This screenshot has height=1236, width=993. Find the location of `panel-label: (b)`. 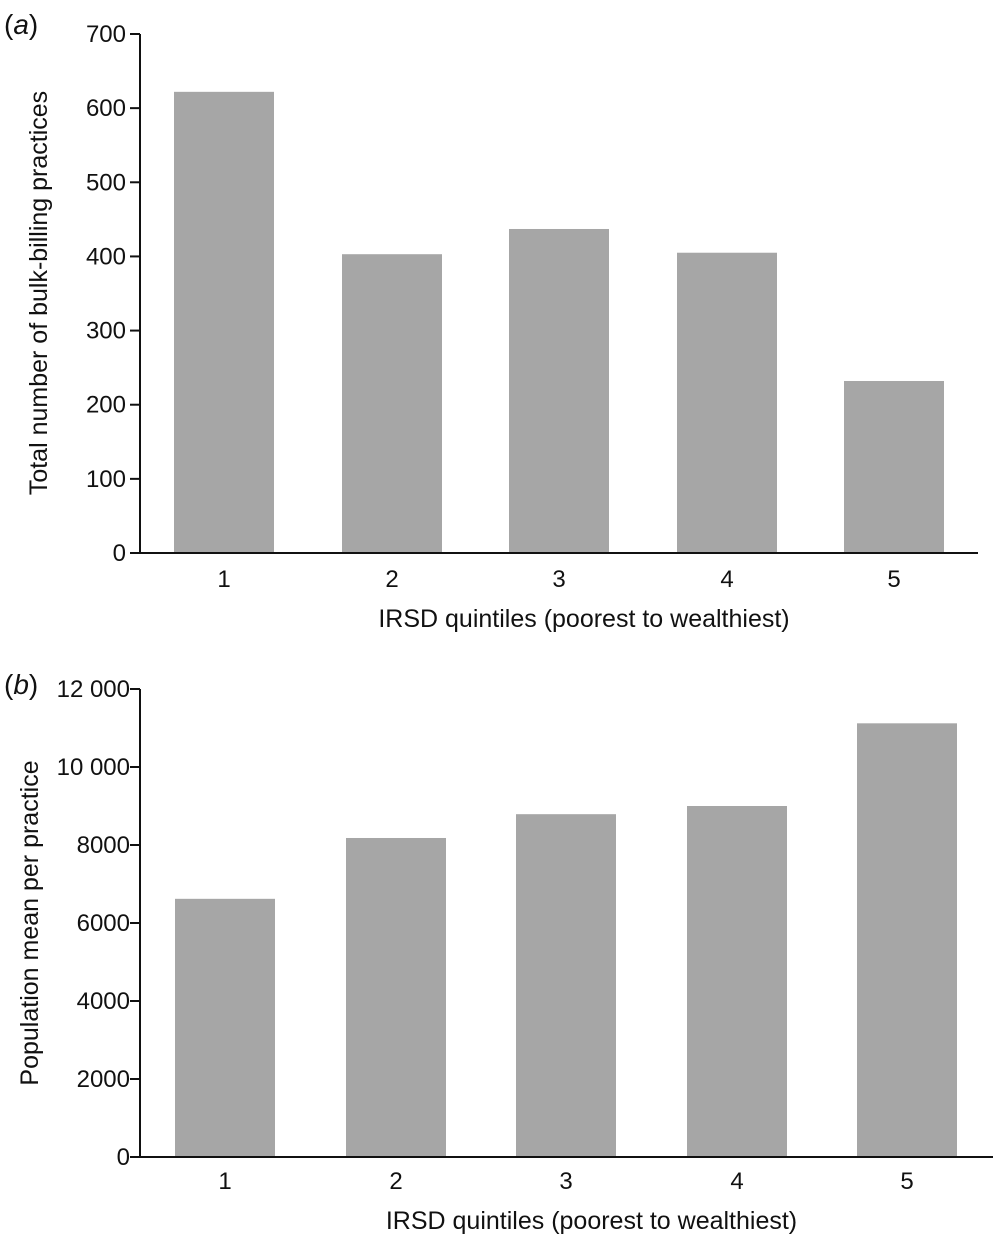

panel-label: (b) is located at coordinates (21, 684).